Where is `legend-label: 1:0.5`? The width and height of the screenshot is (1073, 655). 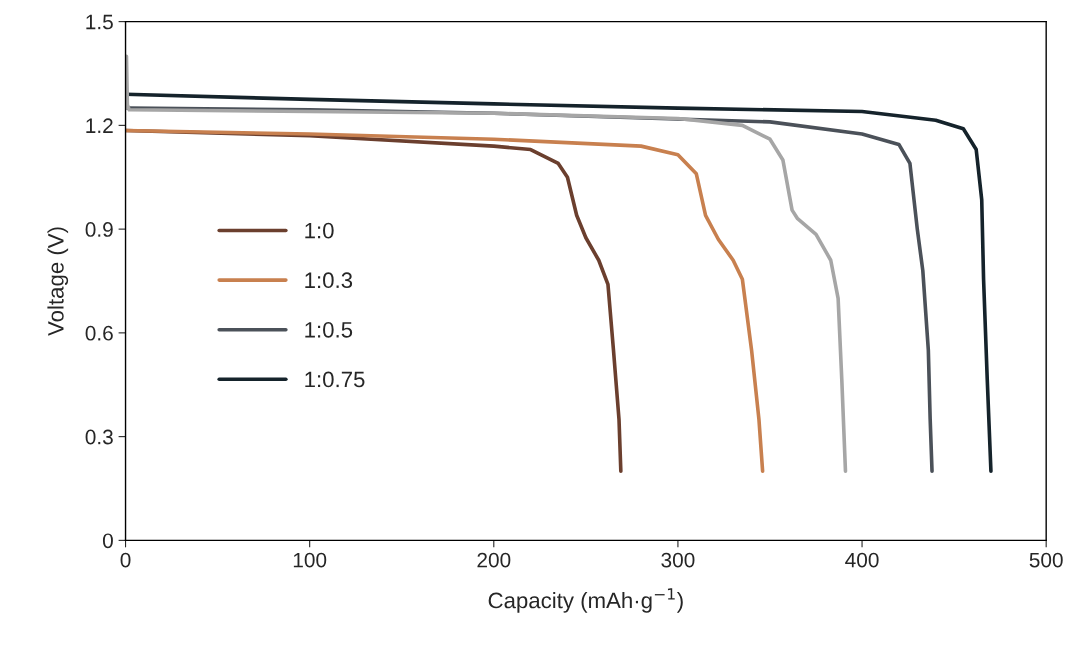
legend-label: 1:0.5 is located at coordinates (329, 329).